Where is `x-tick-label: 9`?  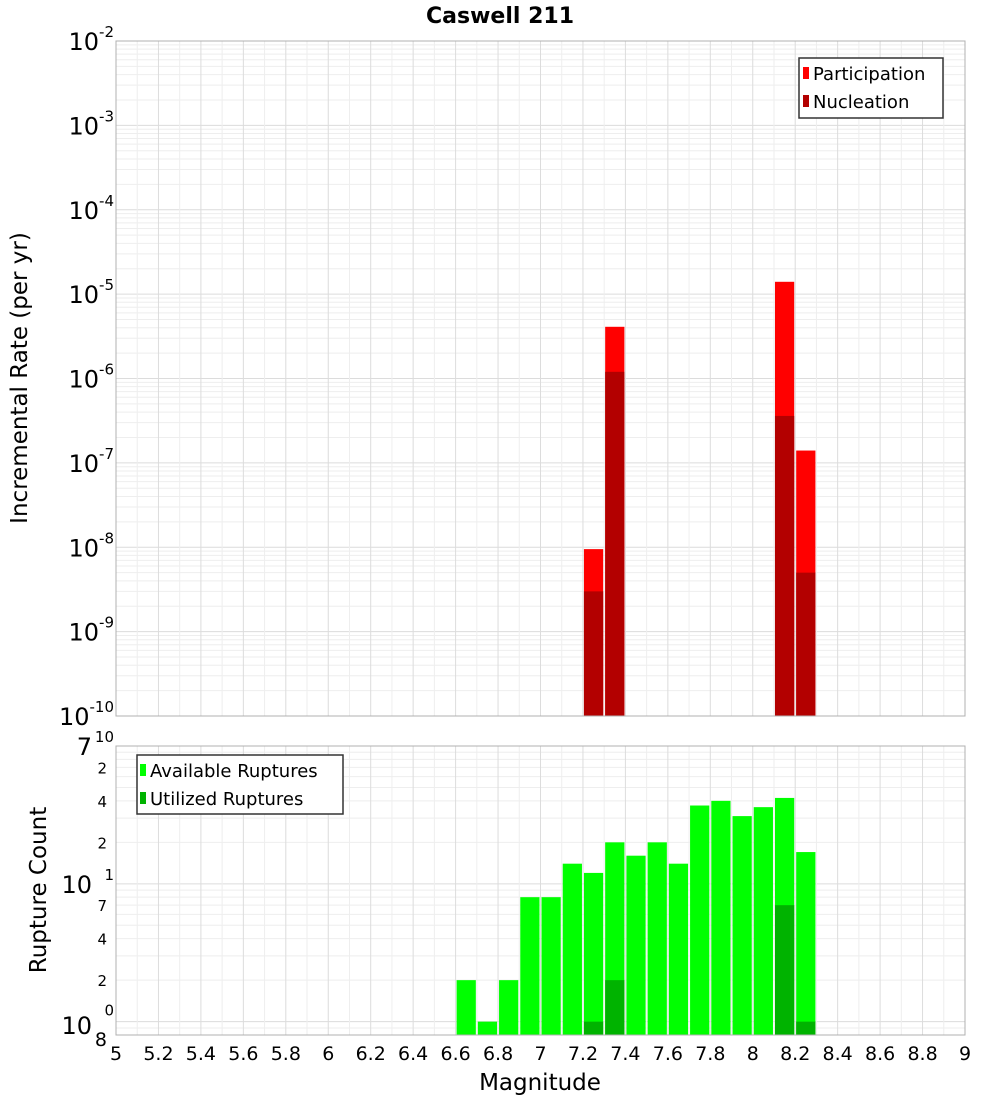
x-tick-label: 9 is located at coordinates (965, 1054).